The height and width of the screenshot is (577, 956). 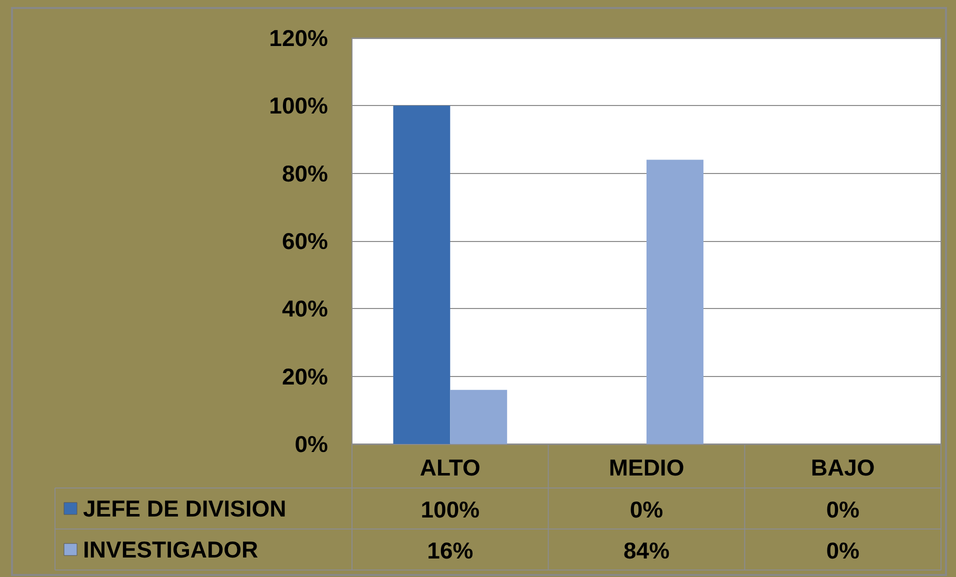 What do you see at coordinates (842, 467) in the screenshot?
I see `x-tick-label: BAJO` at bounding box center [842, 467].